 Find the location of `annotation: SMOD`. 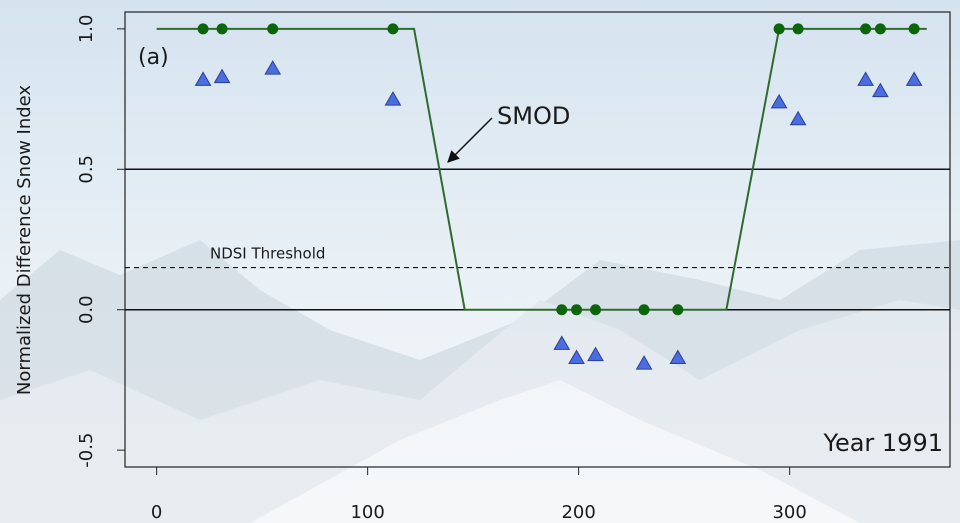

annotation: SMOD is located at coordinates (533, 116).